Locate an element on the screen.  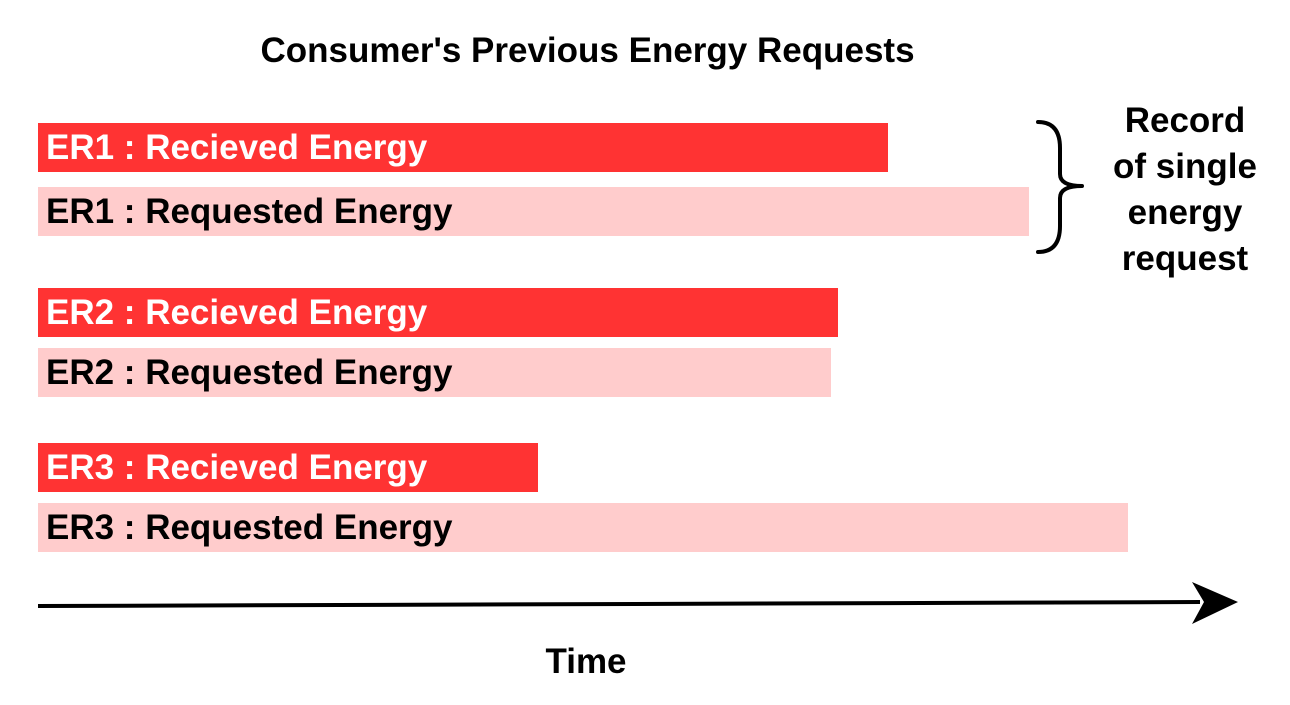
er3-requested-energy-bar: ER3 : Requested Energy is located at coordinates (583, 527).